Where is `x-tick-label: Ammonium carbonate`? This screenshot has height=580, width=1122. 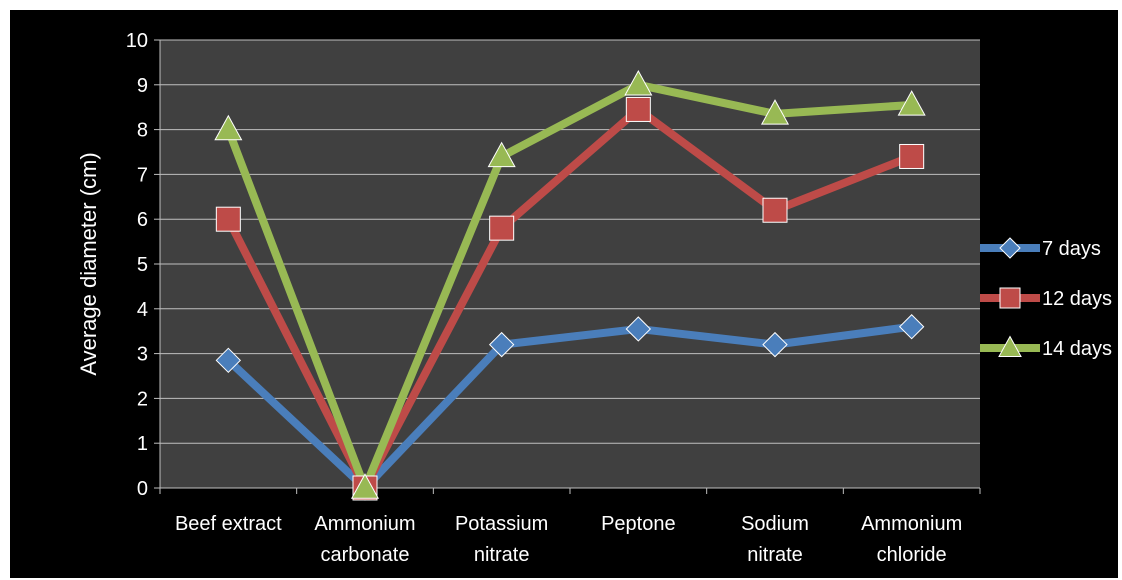 x-tick-label: Ammonium carbonate is located at coordinates (364, 539).